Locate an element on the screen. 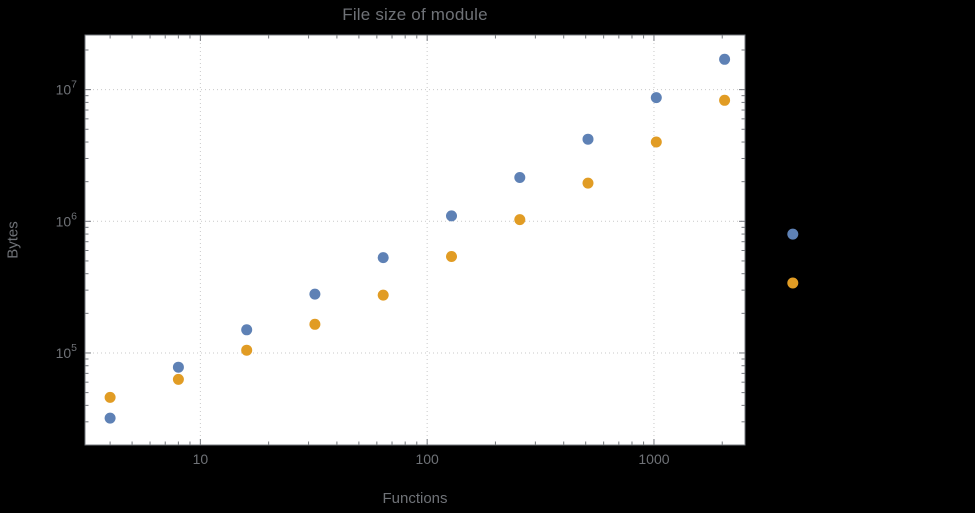 The height and width of the screenshot is (513, 975). chart-title: File size of module is located at coordinates (415, 14).